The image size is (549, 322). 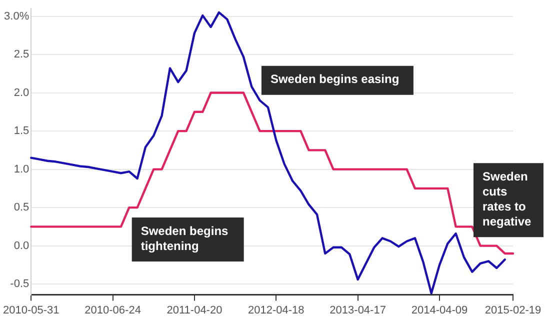 I want to click on annotation: Sweden begins easing, so click(x=335, y=79).